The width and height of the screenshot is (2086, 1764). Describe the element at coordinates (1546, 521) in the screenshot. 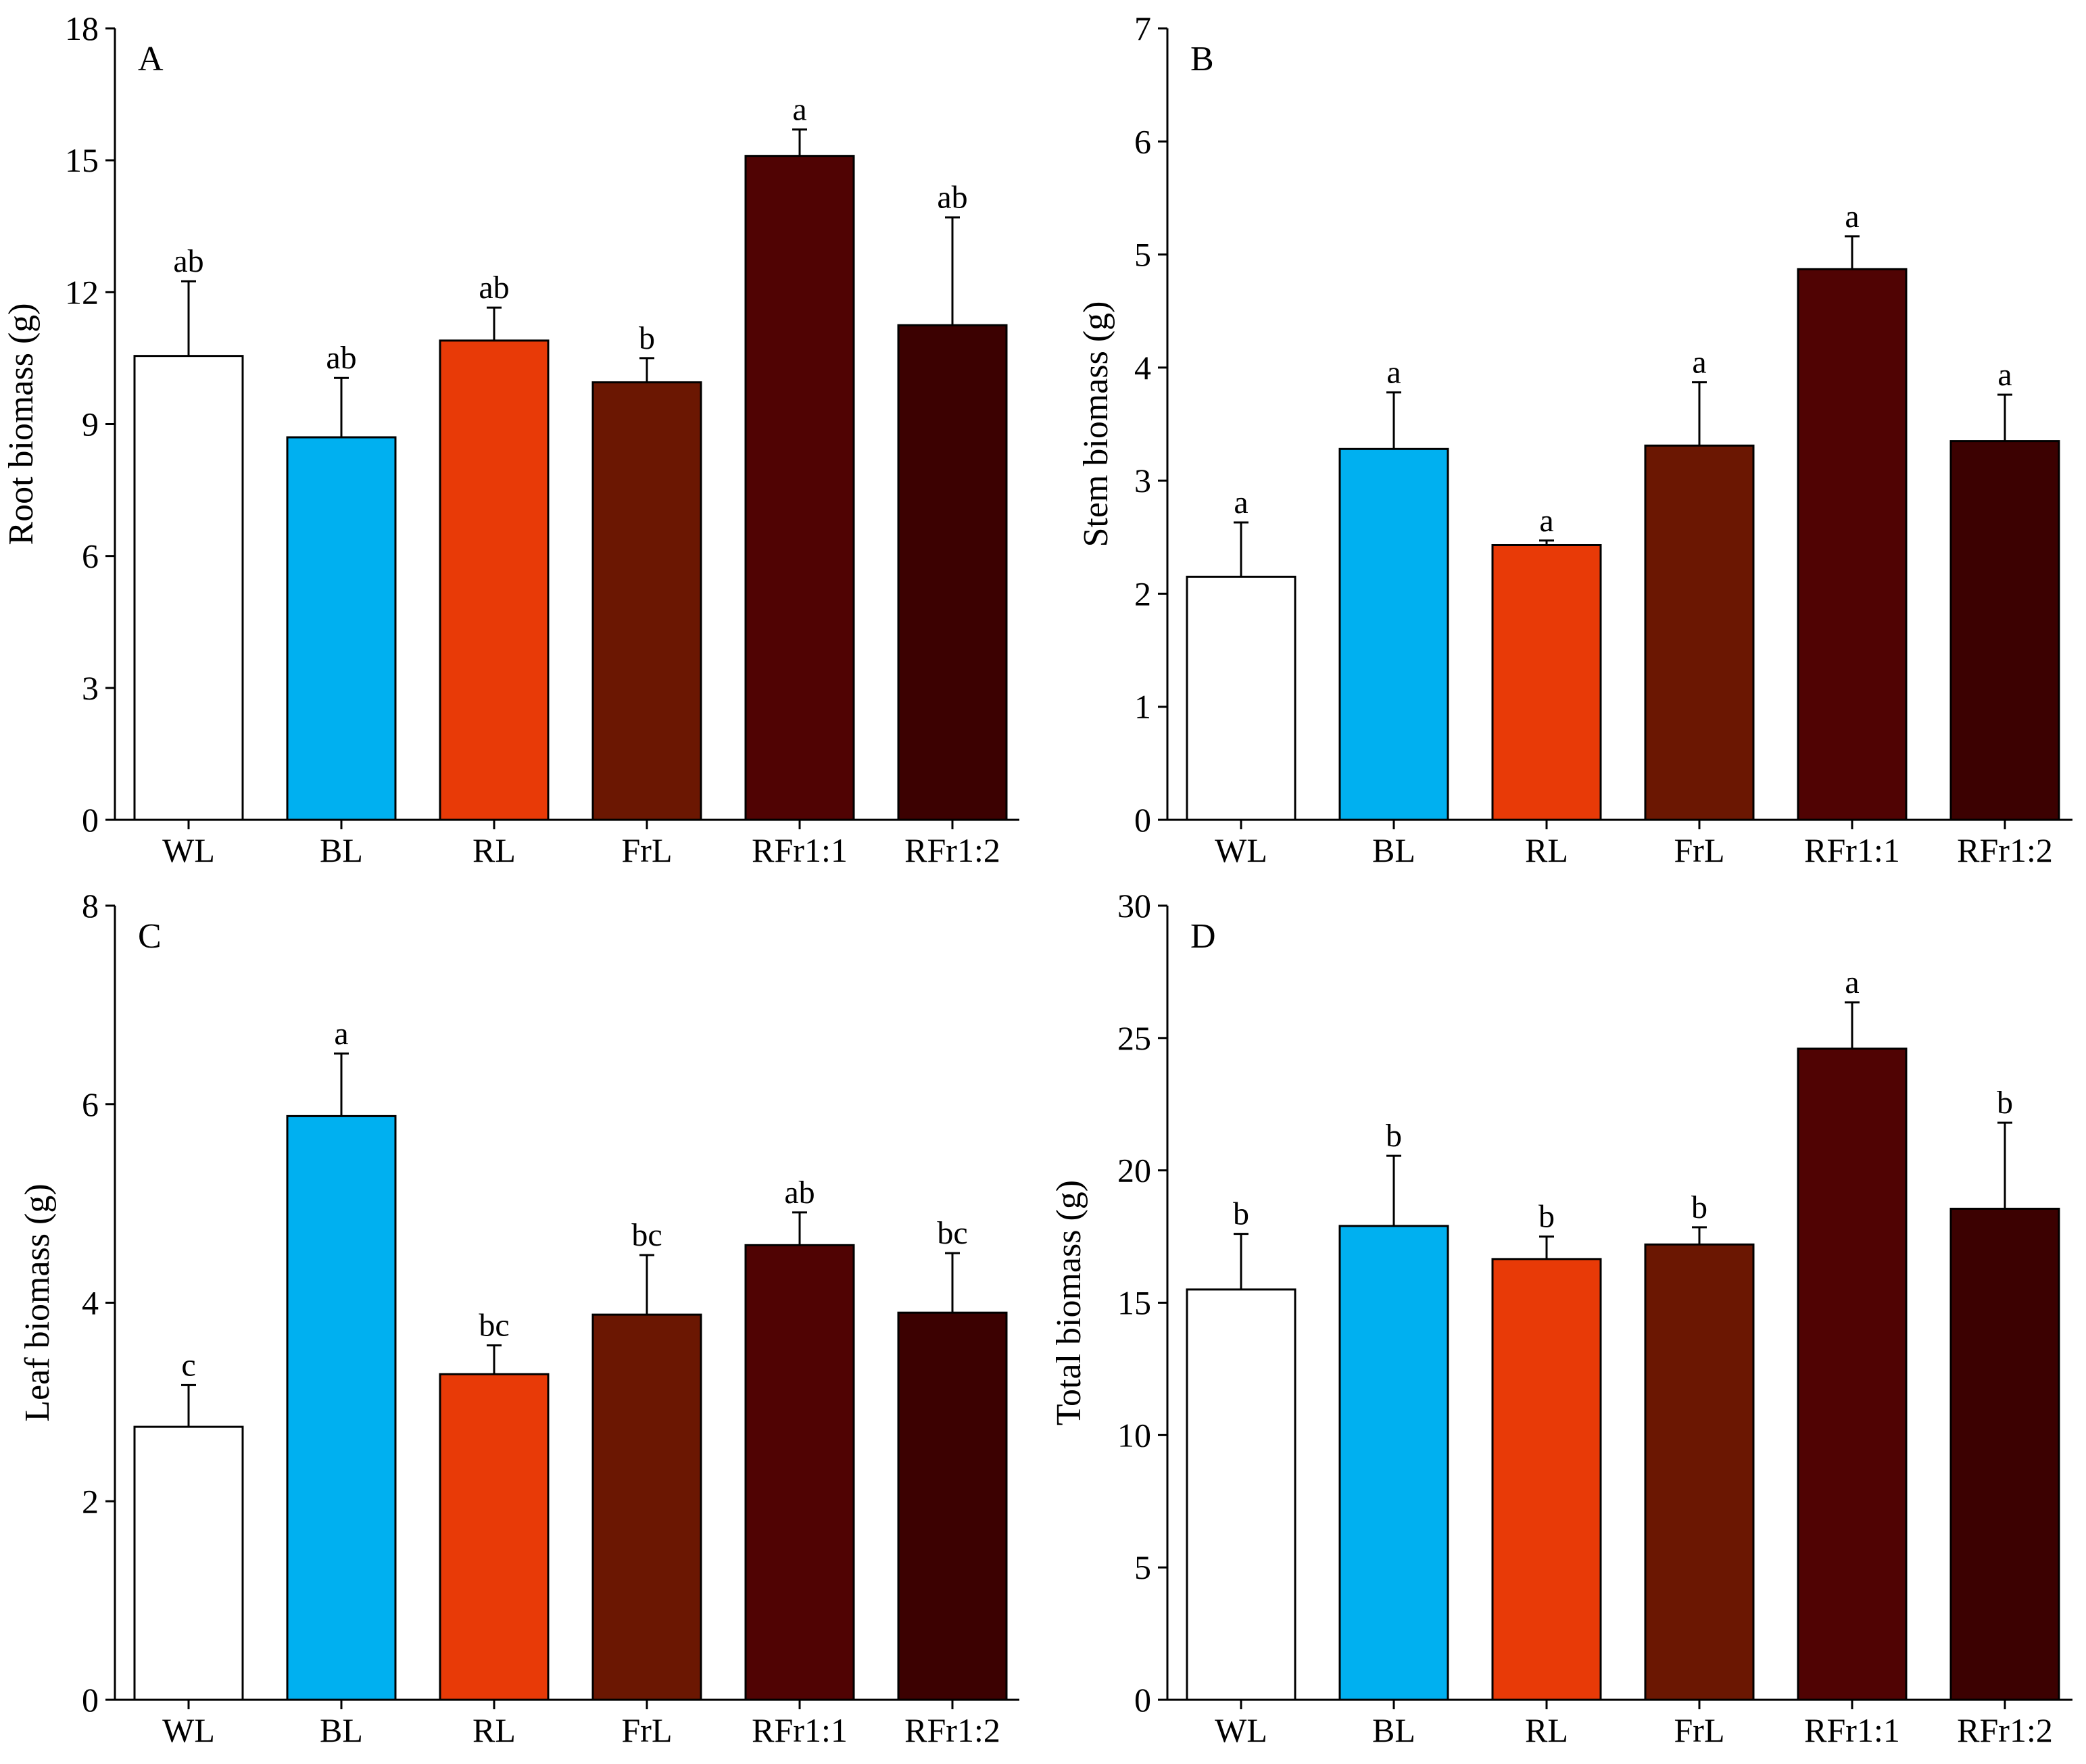

I see `sig-letter-rl: a` at that location.